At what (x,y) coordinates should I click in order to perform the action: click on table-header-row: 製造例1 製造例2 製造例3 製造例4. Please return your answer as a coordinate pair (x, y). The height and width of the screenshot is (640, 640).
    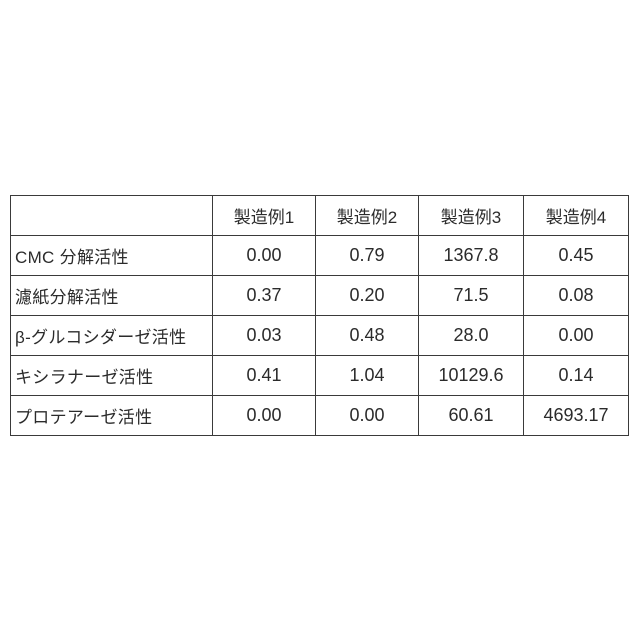
    Looking at the image, I should click on (319, 215).